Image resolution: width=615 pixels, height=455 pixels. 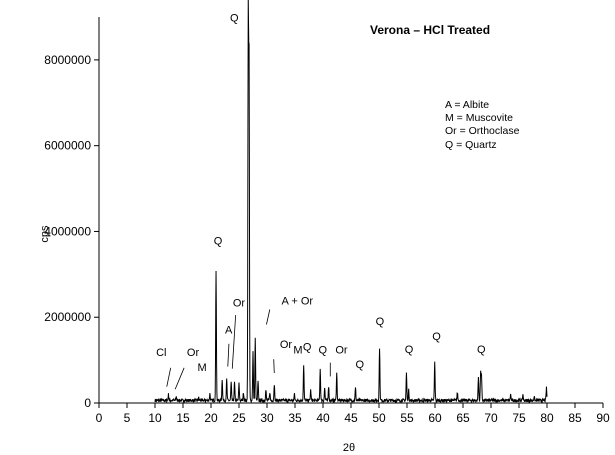 What do you see at coordinates (603, 418) in the screenshot?
I see `x-tick-label: 90` at bounding box center [603, 418].